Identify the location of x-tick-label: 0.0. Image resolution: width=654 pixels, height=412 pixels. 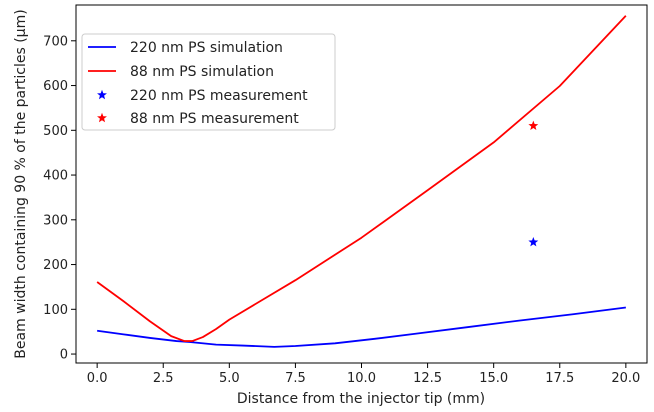
(97, 378).